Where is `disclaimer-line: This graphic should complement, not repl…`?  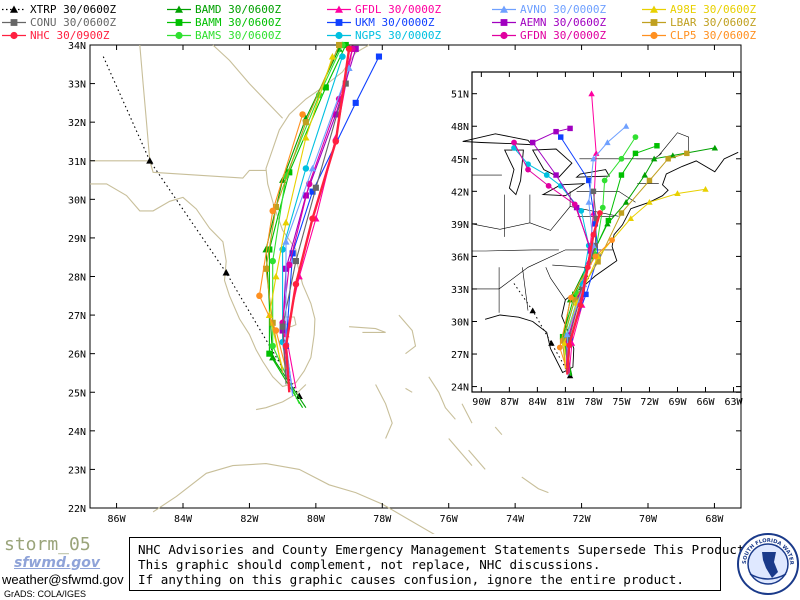 disclaimer-line: This graphic should complement, not repl… is located at coordinates (369, 564).